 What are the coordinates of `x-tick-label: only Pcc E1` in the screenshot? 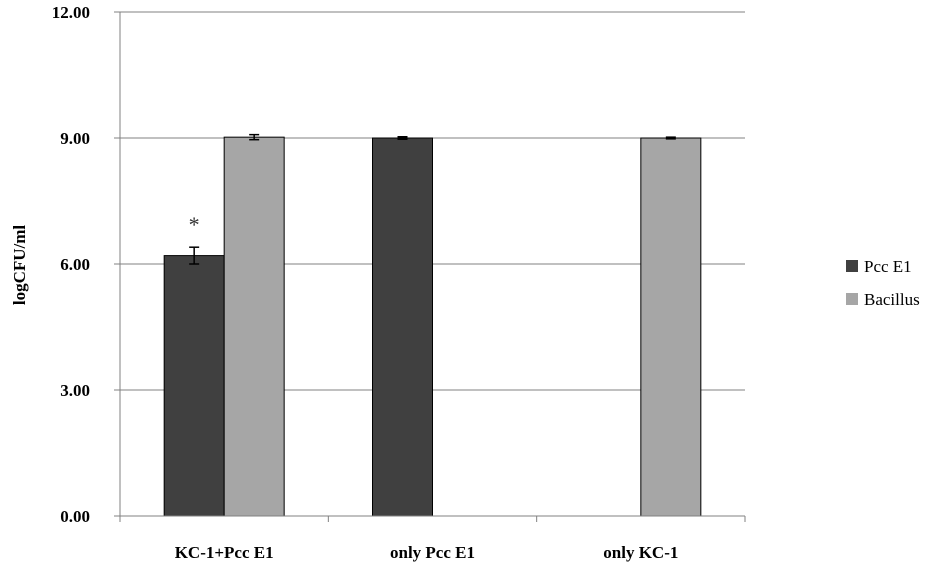 It's located at (432, 552).